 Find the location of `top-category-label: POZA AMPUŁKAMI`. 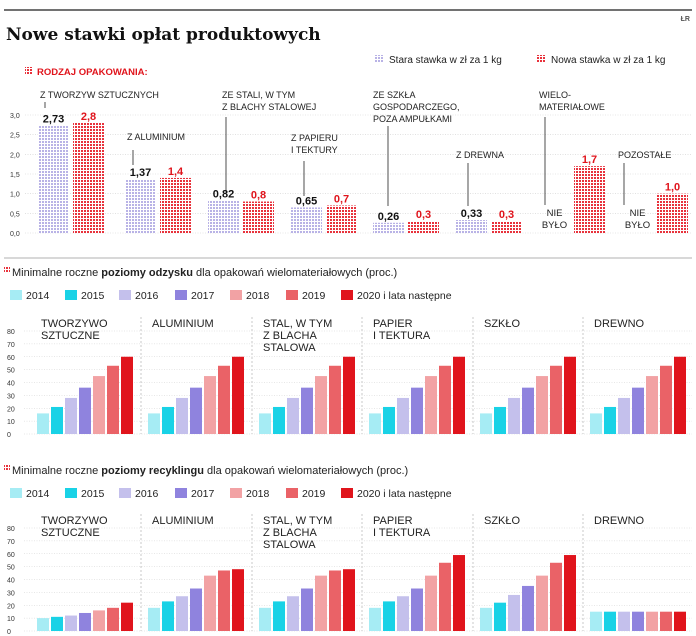

top-category-label: POZA AMPUŁKAMI is located at coordinates (412, 119).